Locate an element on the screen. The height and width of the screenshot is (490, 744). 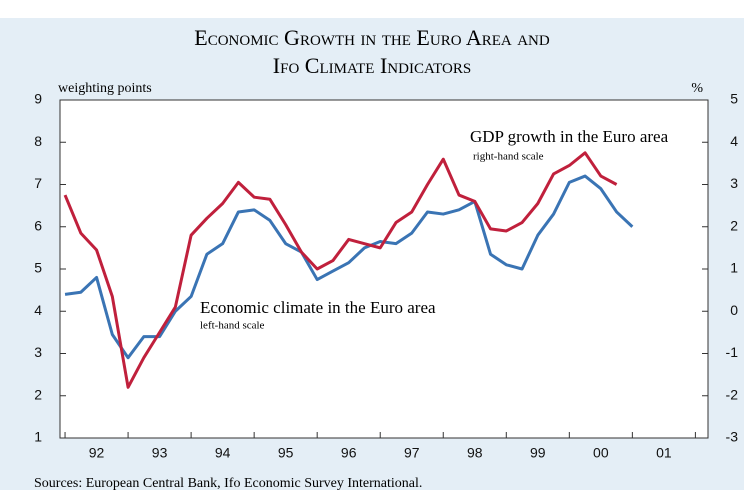
y-tick-label: 5 is located at coordinates (38, 268).